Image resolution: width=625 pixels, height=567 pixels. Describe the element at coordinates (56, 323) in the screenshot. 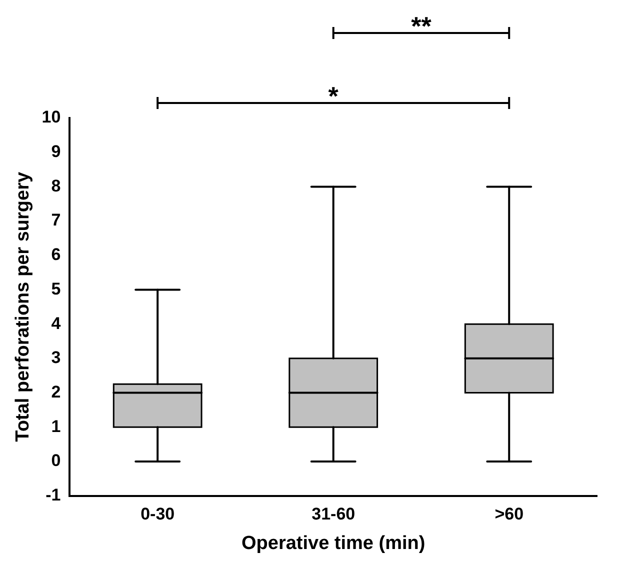

I see `y-tick-label: 4` at that location.